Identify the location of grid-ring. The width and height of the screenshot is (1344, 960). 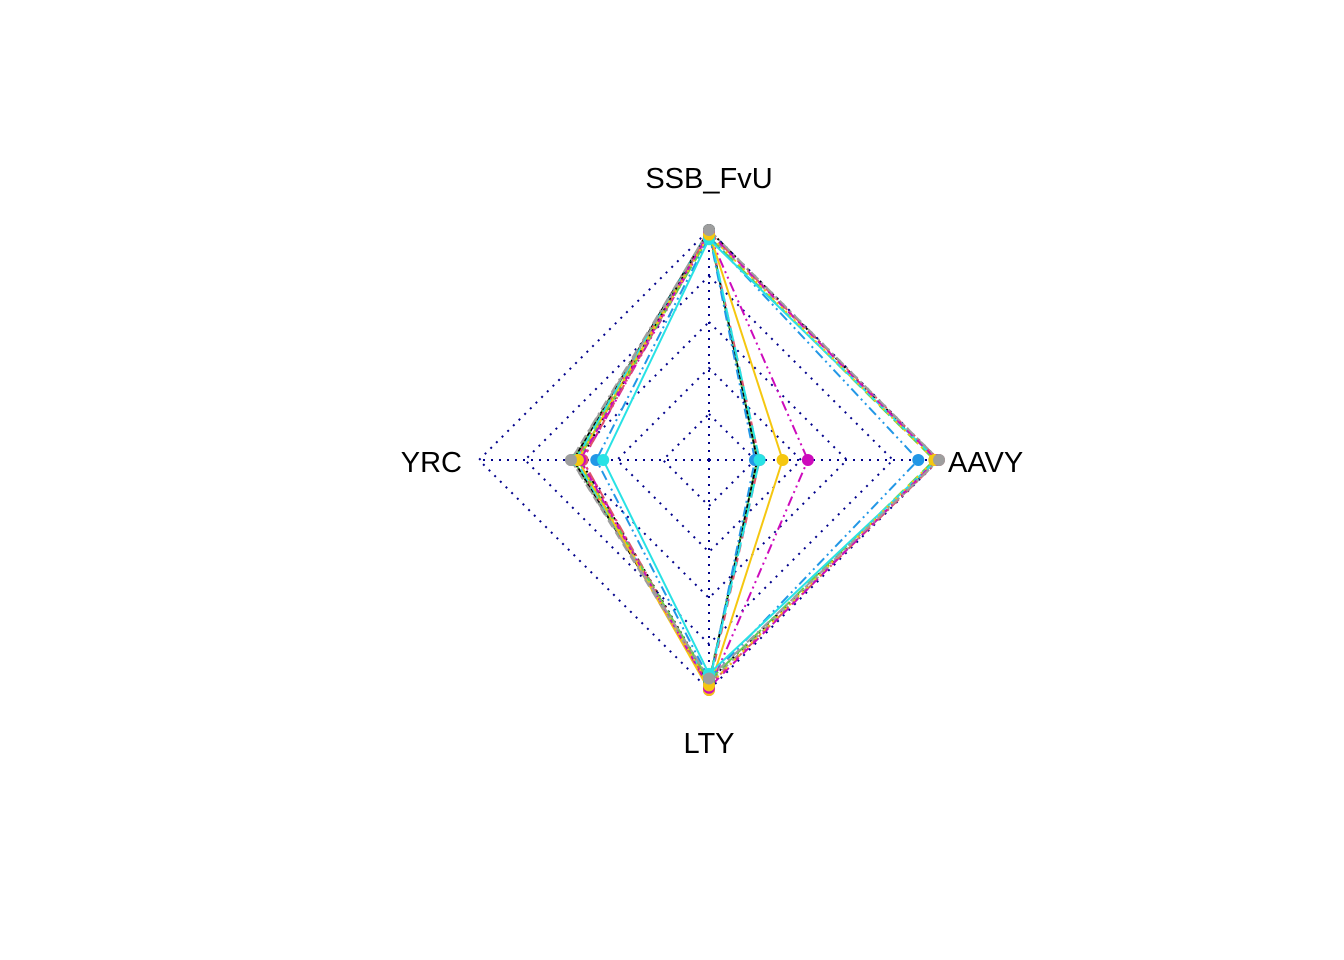
(709, 460).